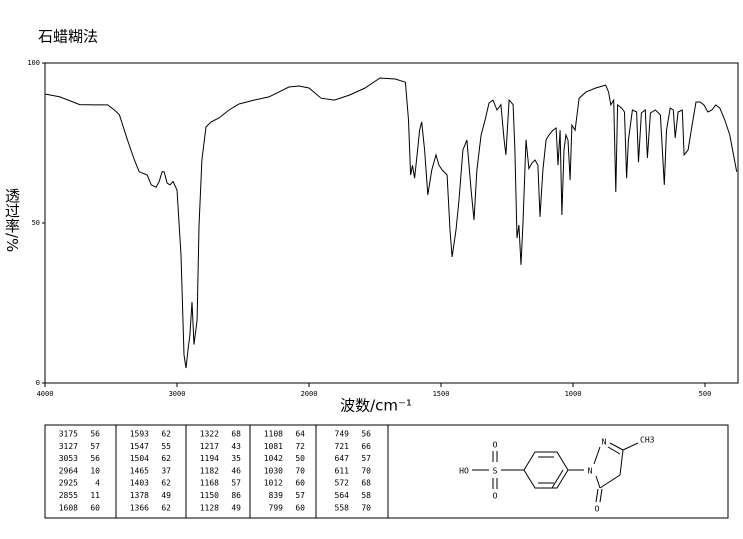  Describe the element at coordinates (705, 394) in the screenshot. I see `x-tick-label: 500` at that location.